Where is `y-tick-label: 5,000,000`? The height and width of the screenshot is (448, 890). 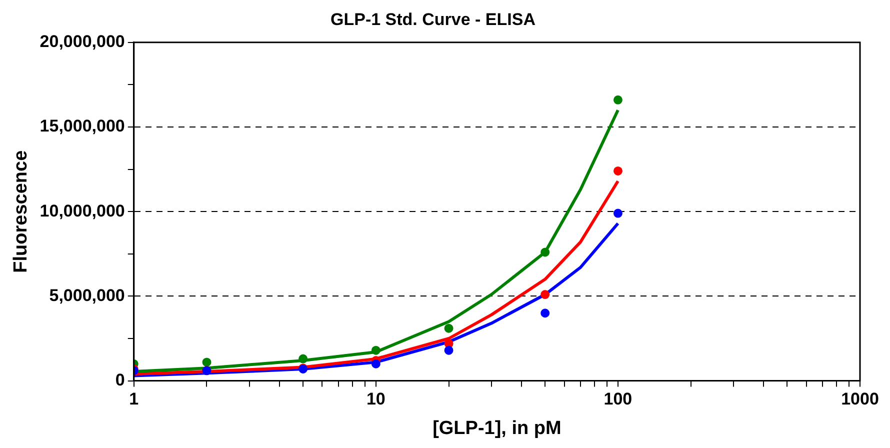 y-tick-label: 5,000,000 is located at coordinates (87, 295).